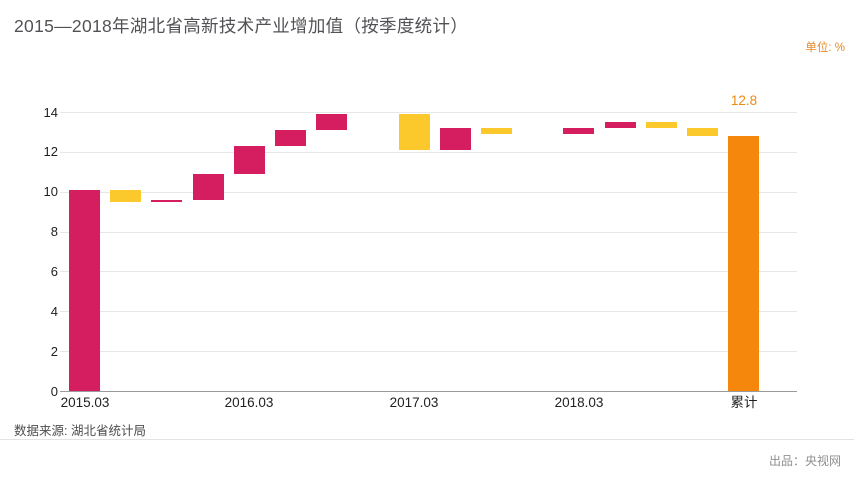 The image size is (854, 480). I want to click on y-tick-label: 2, so click(54, 351).